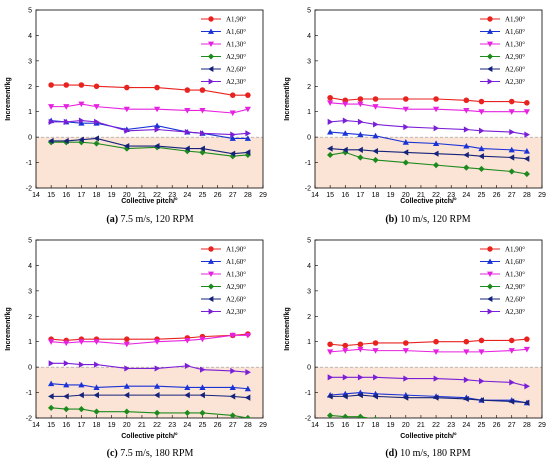 This screenshot has width=550, height=464. I want to click on x-tick-label: 21, so click(421, 195).